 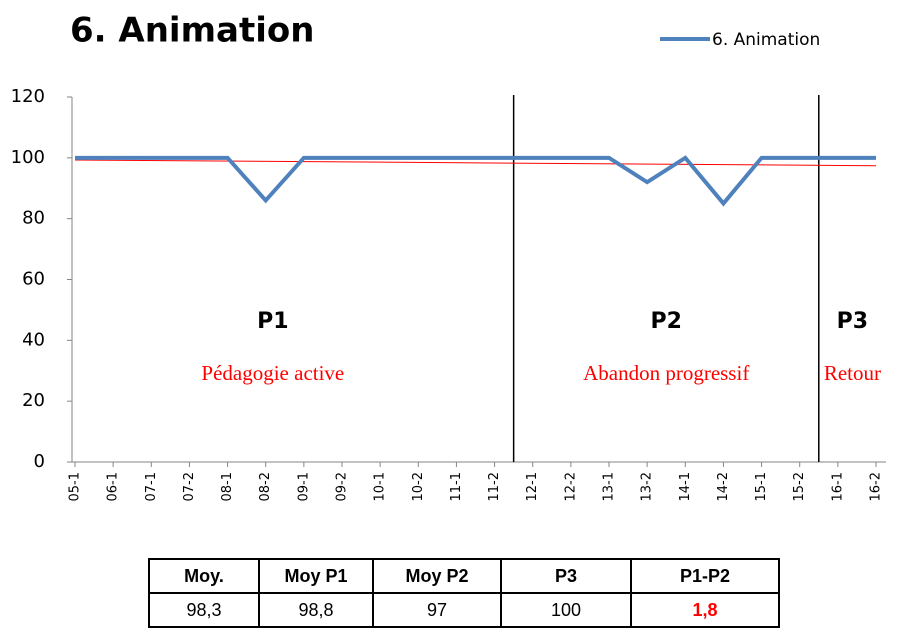 I want to click on header-row: Moy. Moy P1 Moy P2 P3 P1-P2, so click(x=464, y=576).